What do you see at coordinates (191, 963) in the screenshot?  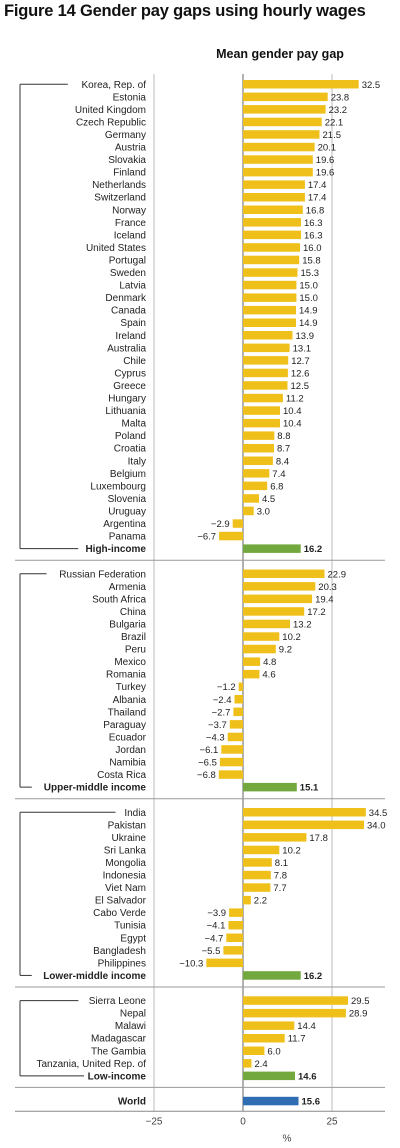 I see `value-label-philippines: −10.3` at bounding box center [191, 963].